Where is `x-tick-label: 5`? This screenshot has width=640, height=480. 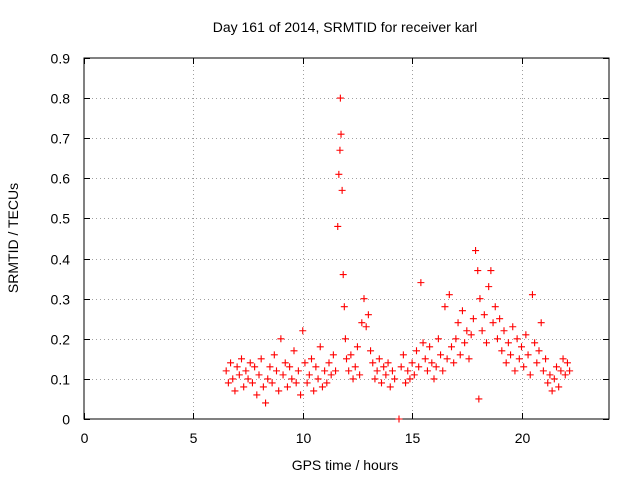
x-tick-label: 5 is located at coordinates (194, 438).